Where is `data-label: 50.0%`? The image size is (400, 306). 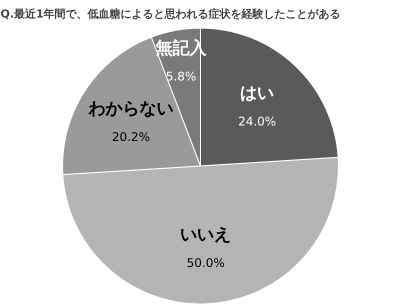
data-label: 50.0% is located at coordinates (205, 263).